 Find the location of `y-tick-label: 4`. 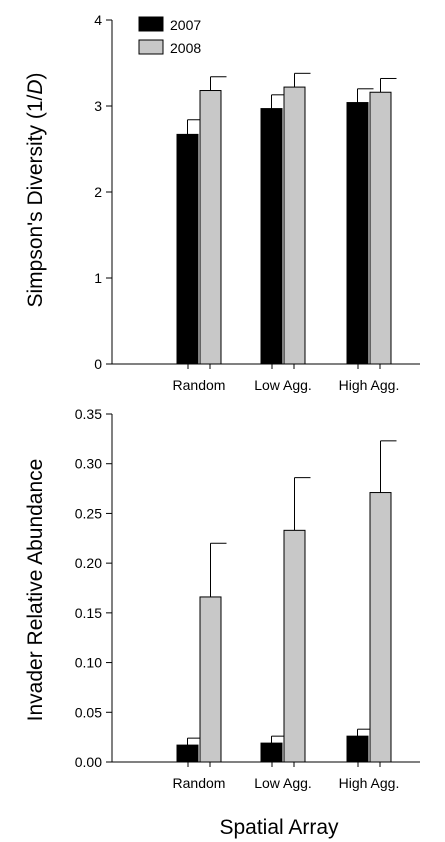

y-tick-label: 4 is located at coordinates (98, 20).